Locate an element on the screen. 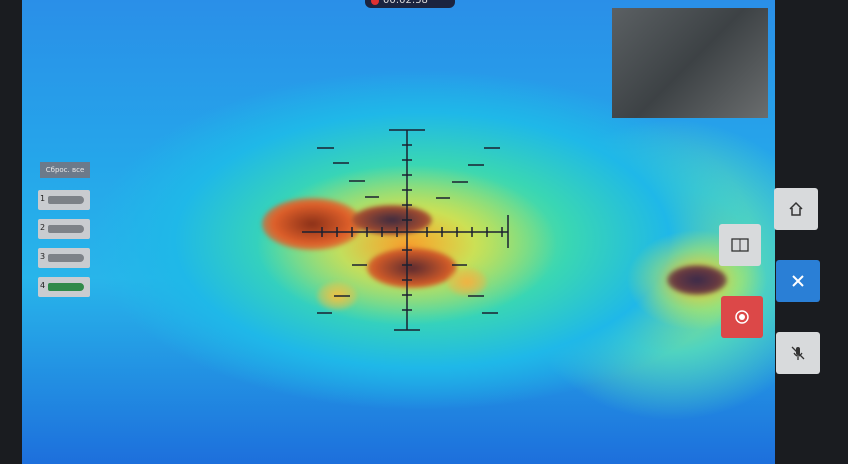  map-button is located at coordinates (740, 245).